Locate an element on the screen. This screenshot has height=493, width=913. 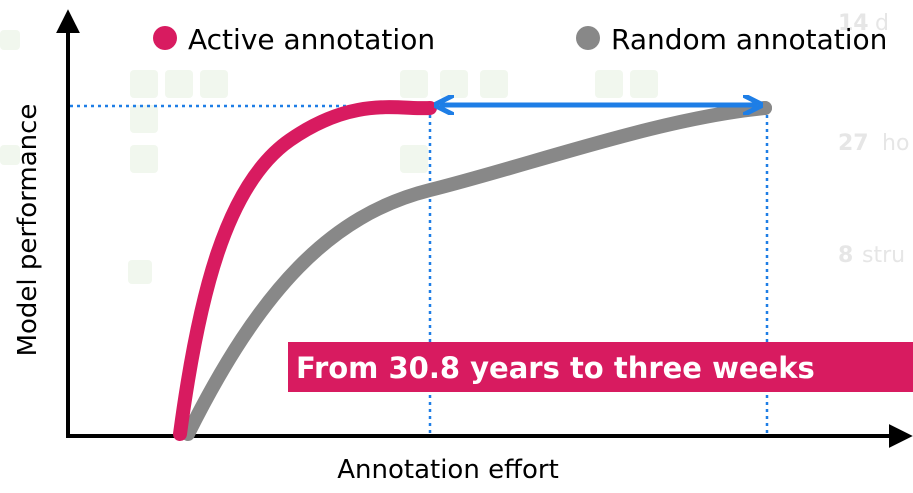
bg-number: 14 is located at coordinates (853, 23).